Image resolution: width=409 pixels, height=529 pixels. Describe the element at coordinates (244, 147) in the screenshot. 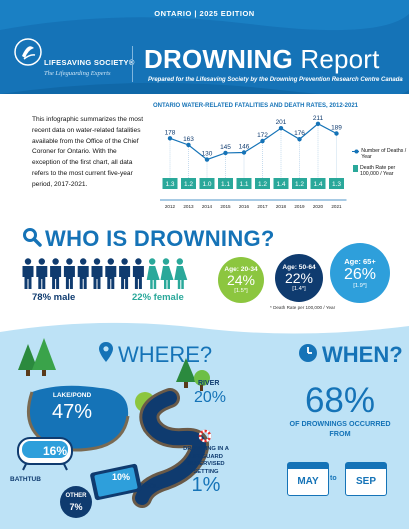

I see `deaths-value-label: 146` at that location.